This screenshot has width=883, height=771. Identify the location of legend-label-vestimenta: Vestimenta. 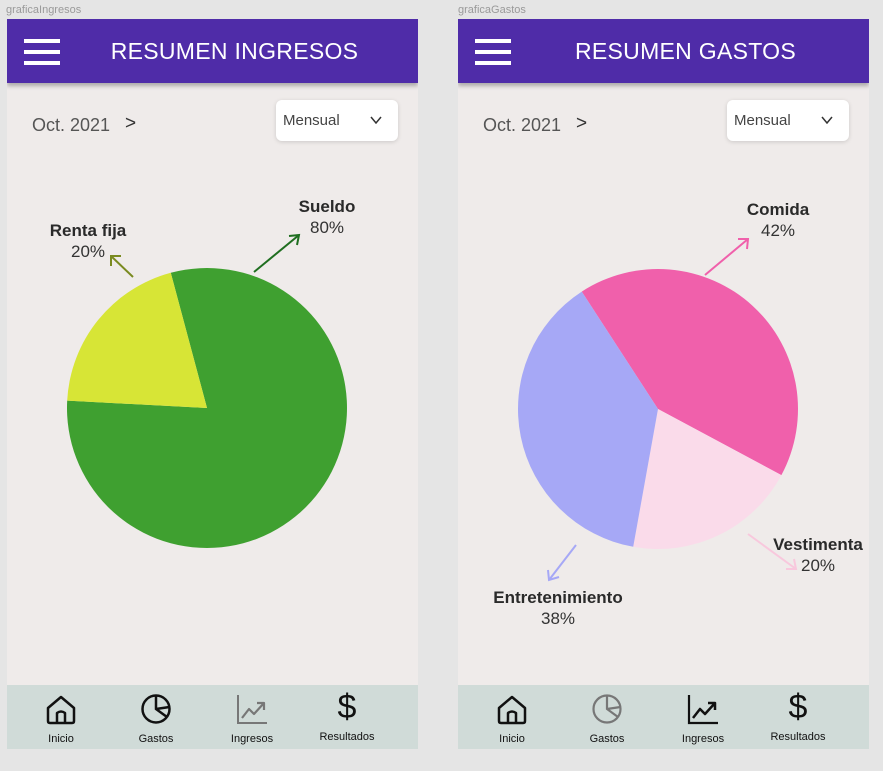
(818, 544).